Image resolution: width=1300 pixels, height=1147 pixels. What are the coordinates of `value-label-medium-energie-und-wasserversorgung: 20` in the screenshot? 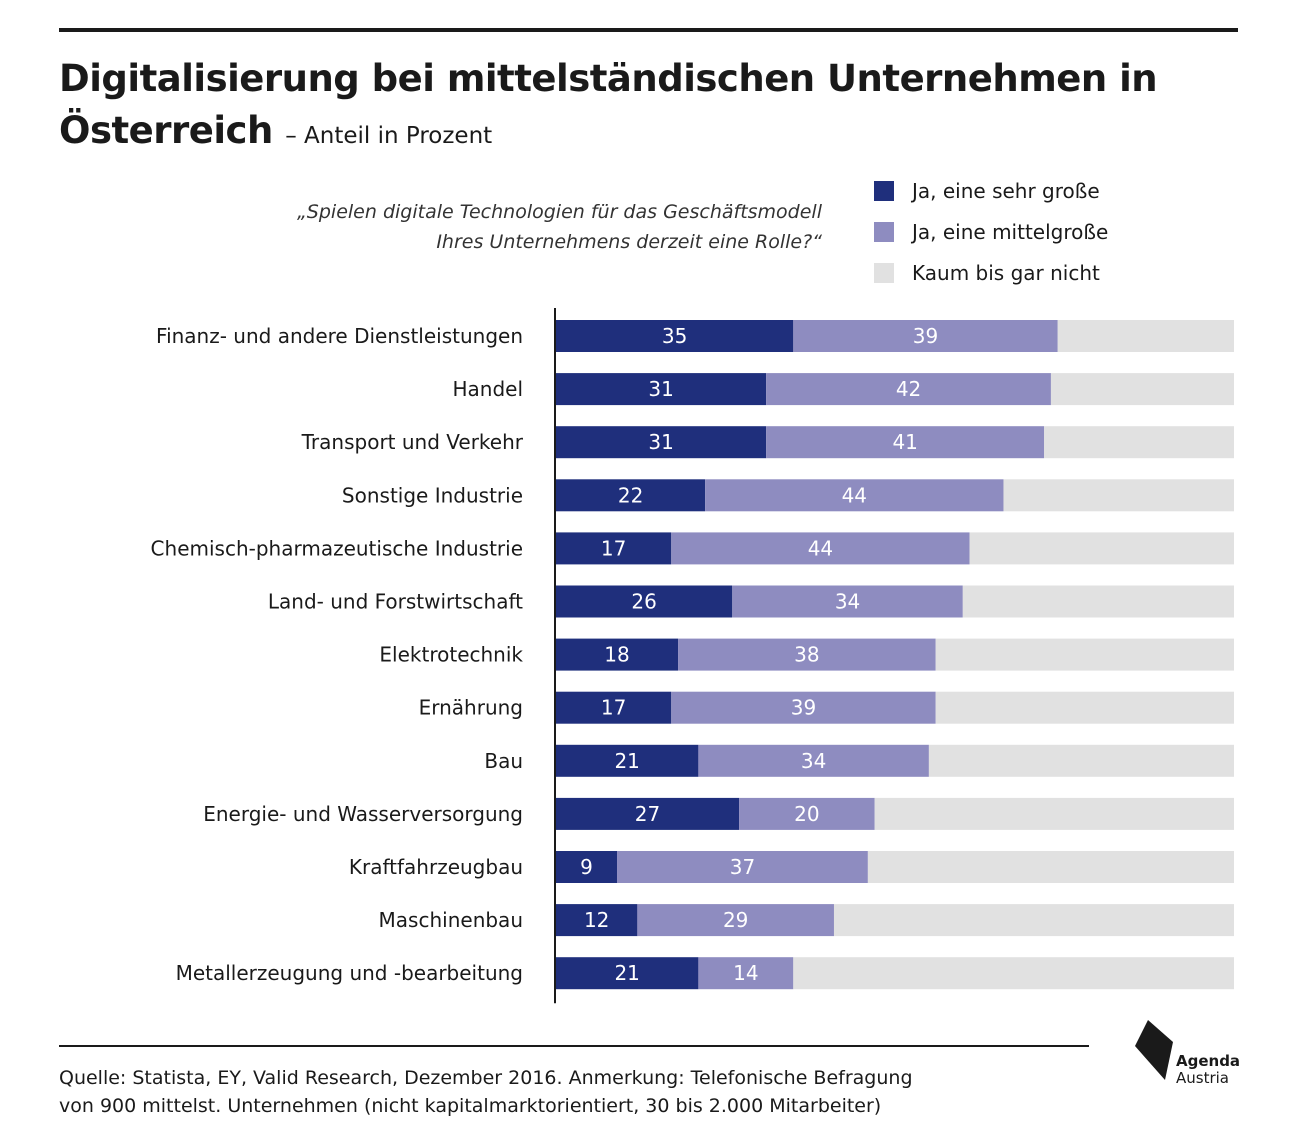 It's located at (806, 814).